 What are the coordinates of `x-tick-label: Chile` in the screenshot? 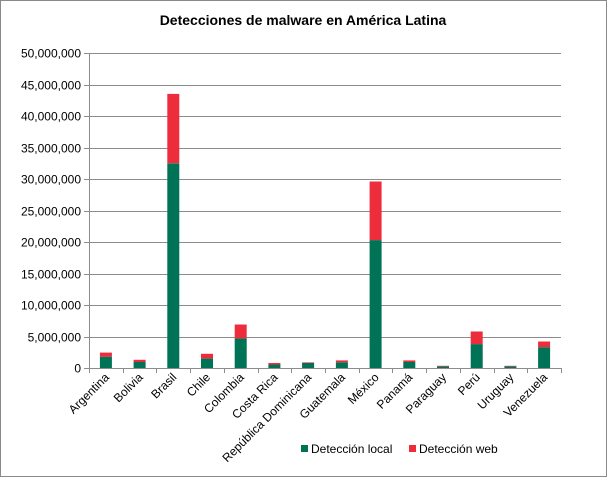 It's located at (198, 384).